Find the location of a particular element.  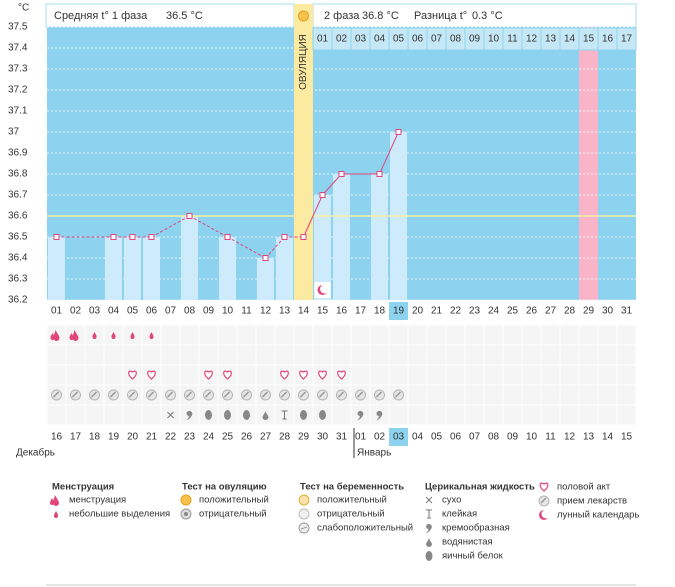

date-label: 30 is located at coordinates (323, 437).